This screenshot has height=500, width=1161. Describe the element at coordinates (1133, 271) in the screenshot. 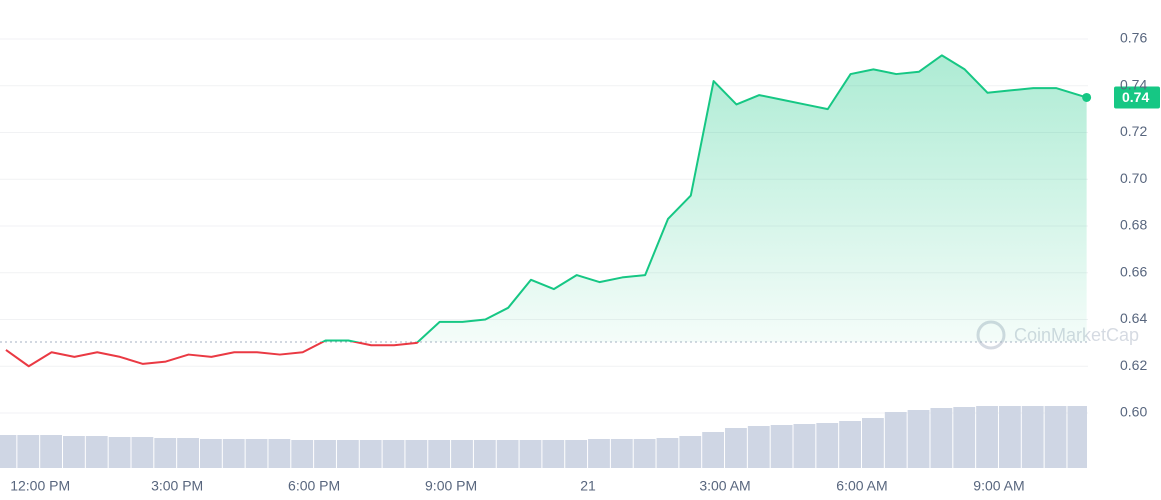

I see `y-tick-label: 0.66` at that location.